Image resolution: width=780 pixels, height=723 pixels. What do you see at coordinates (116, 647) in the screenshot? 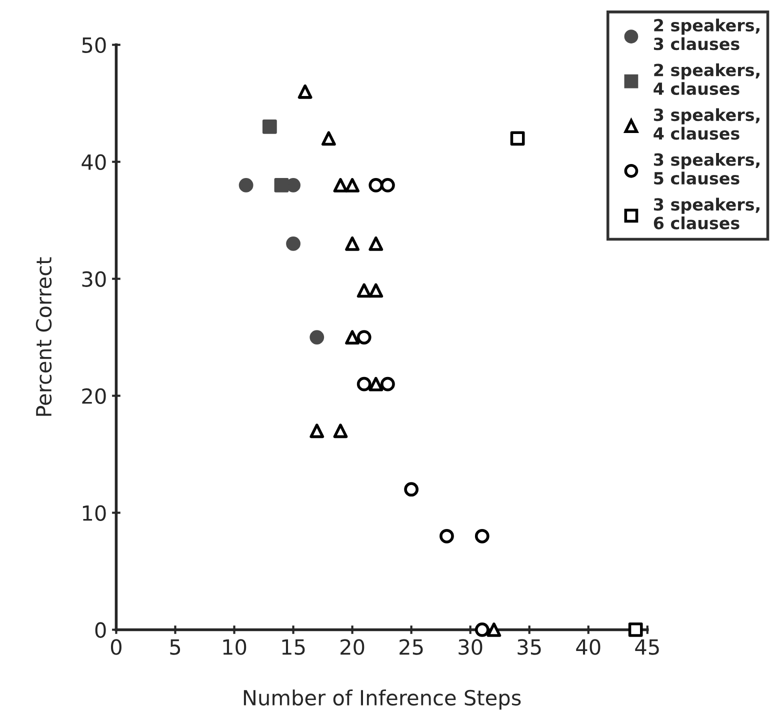
I see `x-tick-label: 0` at bounding box center [116, 647].